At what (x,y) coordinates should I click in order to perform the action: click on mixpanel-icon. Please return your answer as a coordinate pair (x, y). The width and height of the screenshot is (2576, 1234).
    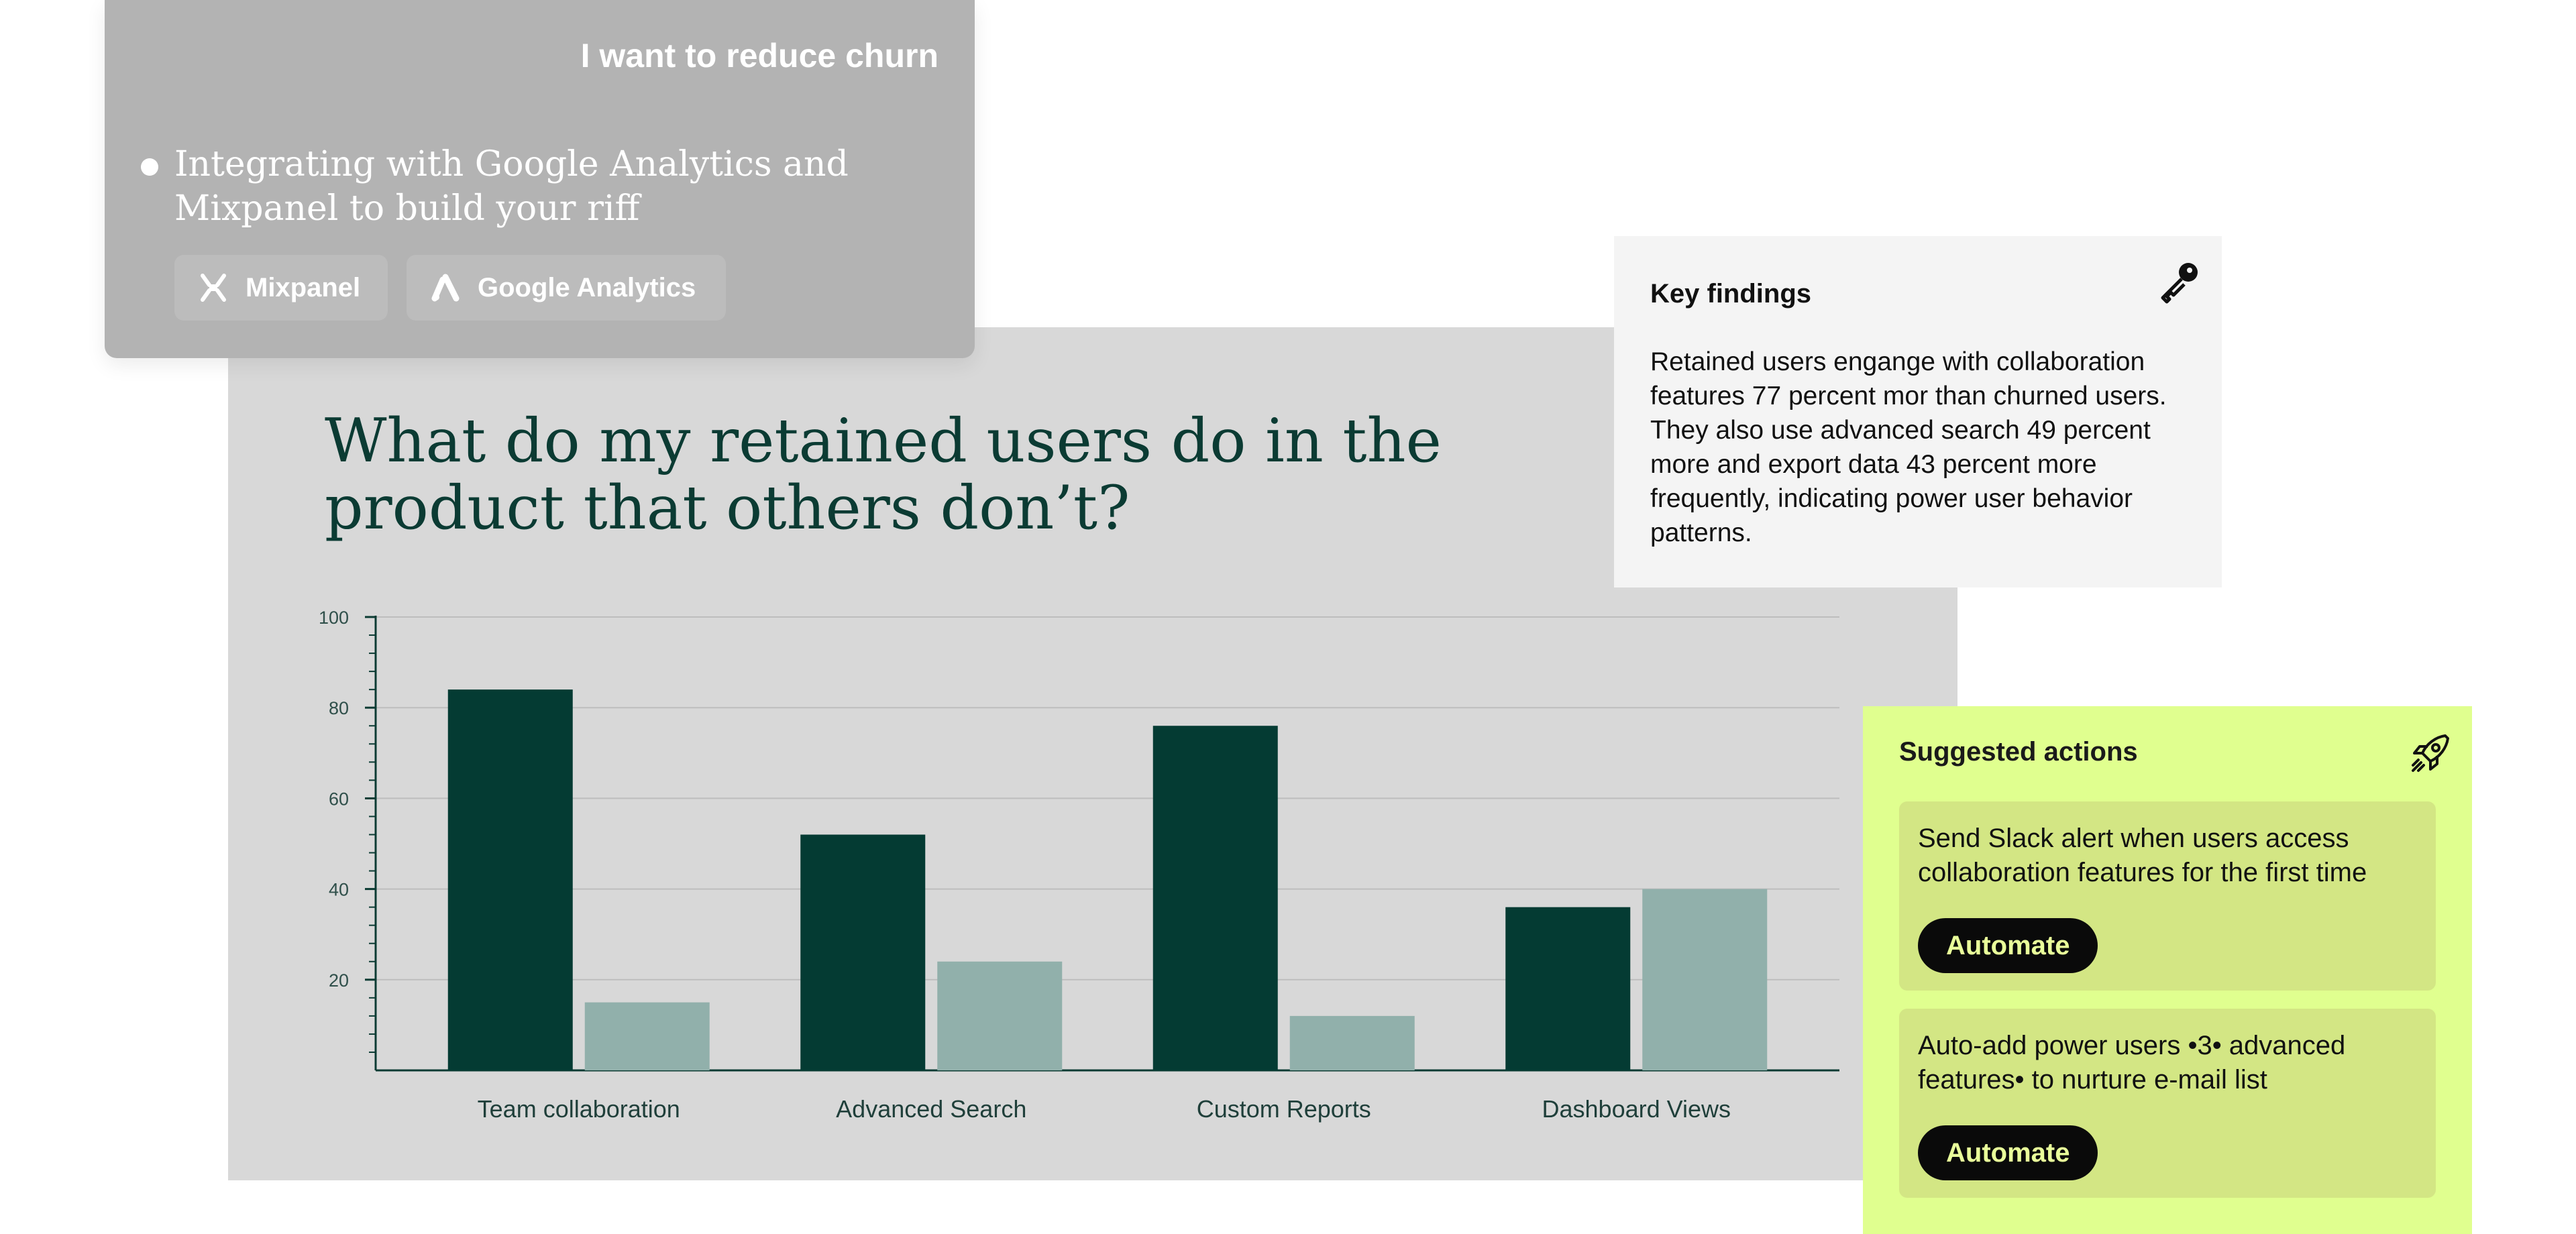
    Looking at the image, I should click on (213, 287).